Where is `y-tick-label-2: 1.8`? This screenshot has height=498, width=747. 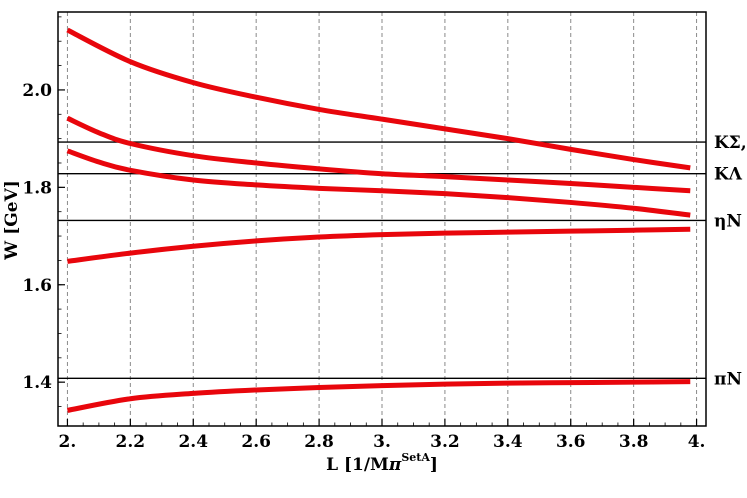
y-tick-label-2: 1.8 is located at coordinates (37, 188).